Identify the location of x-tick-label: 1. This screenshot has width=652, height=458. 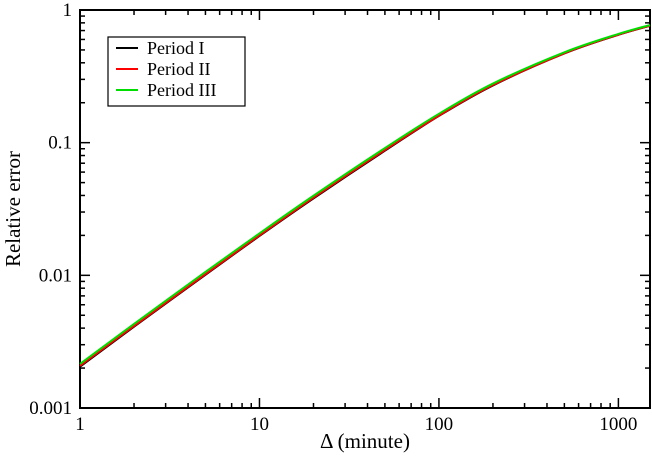
(80, 424).